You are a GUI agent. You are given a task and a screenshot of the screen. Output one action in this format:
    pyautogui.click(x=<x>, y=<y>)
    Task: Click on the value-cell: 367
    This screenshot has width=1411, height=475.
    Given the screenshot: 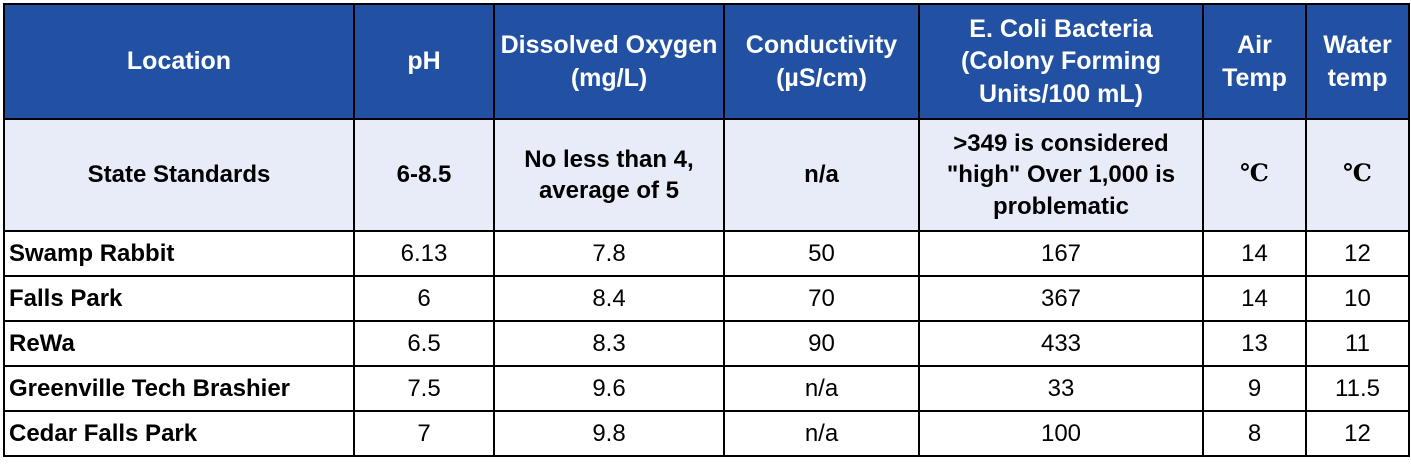 What is the action you would take?
    pyautogui.click(x=1061, y=298)
    